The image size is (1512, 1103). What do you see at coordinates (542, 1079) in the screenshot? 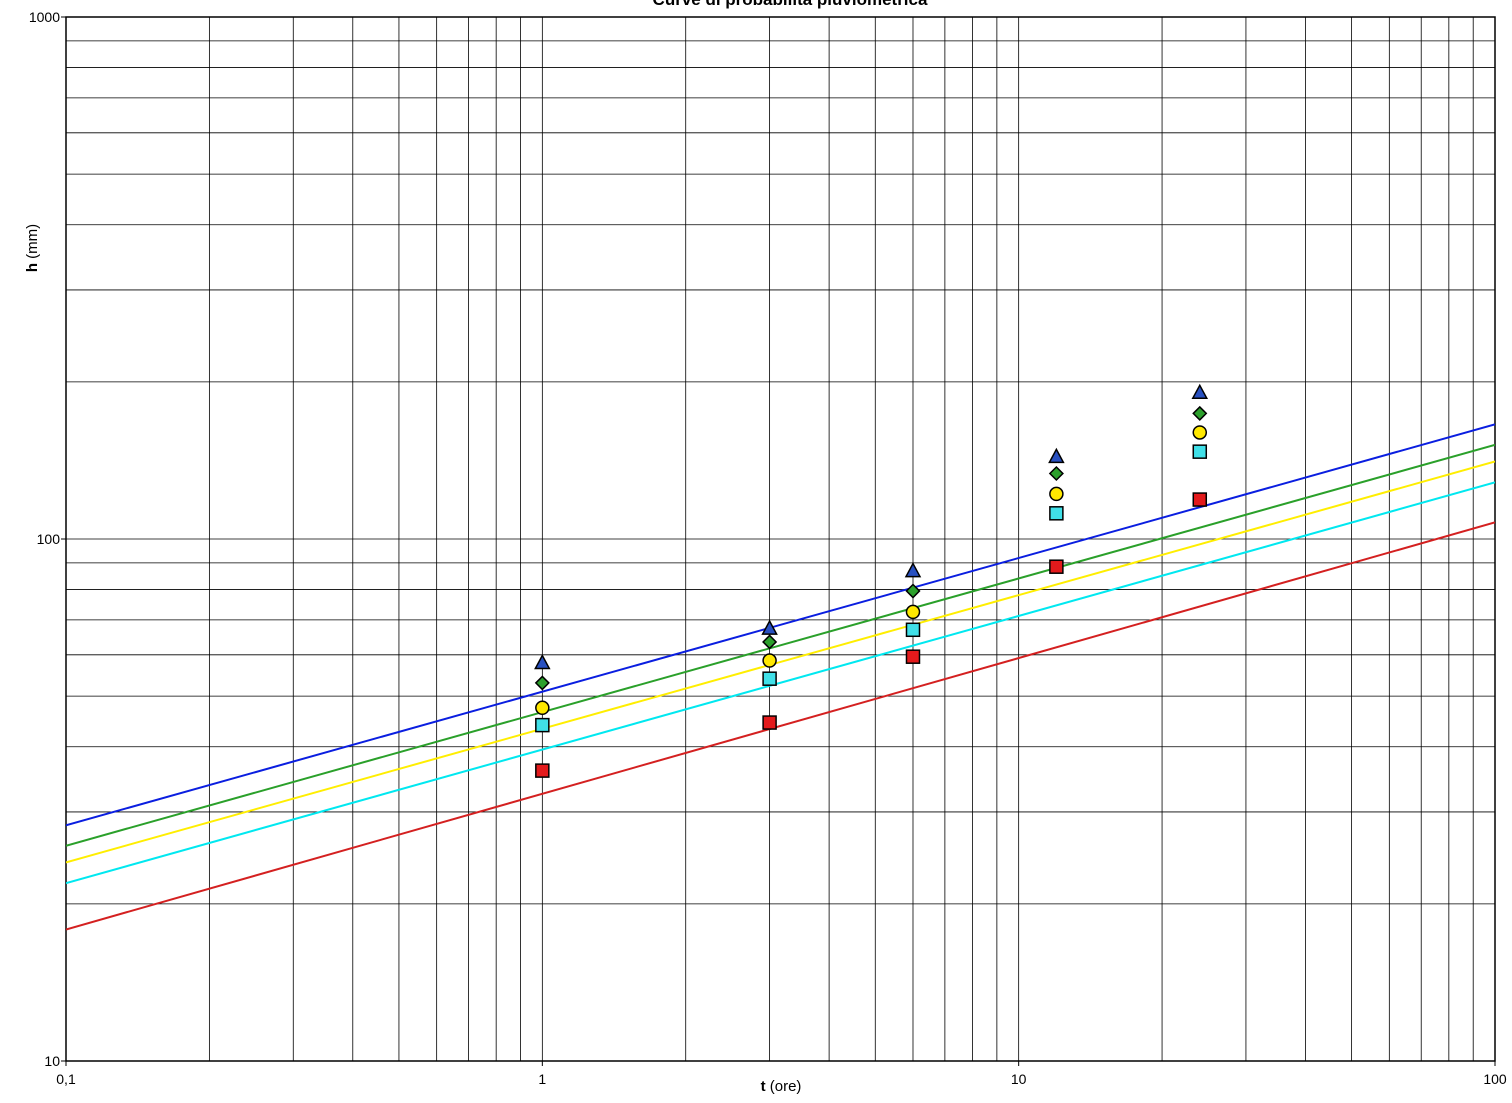
I see `x-tick-label: 1` at bounding box center [542, 1079].